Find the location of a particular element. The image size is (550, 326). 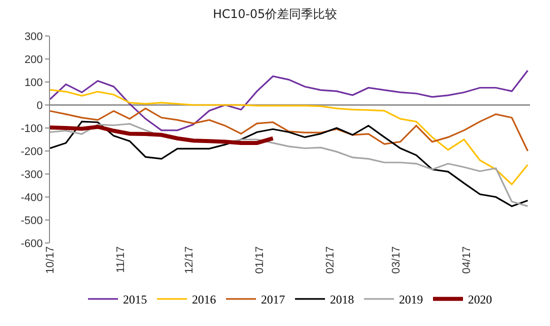

y-tick-label: 300 is located at coordinates (33, 36).